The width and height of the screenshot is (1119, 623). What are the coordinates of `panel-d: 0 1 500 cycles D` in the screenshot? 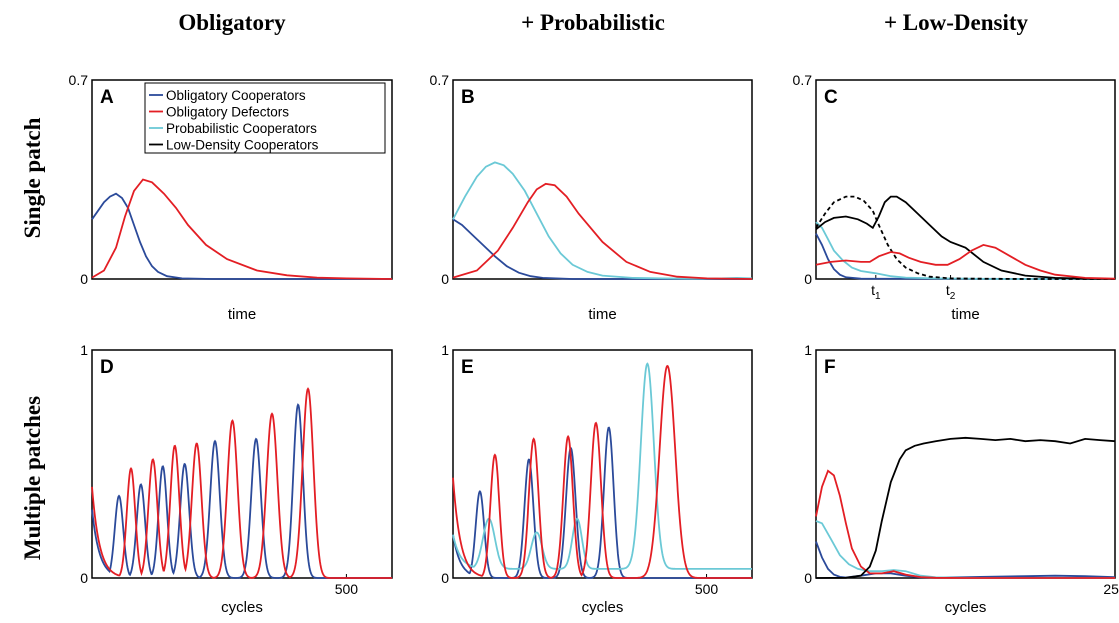 It's located at (236, 479).